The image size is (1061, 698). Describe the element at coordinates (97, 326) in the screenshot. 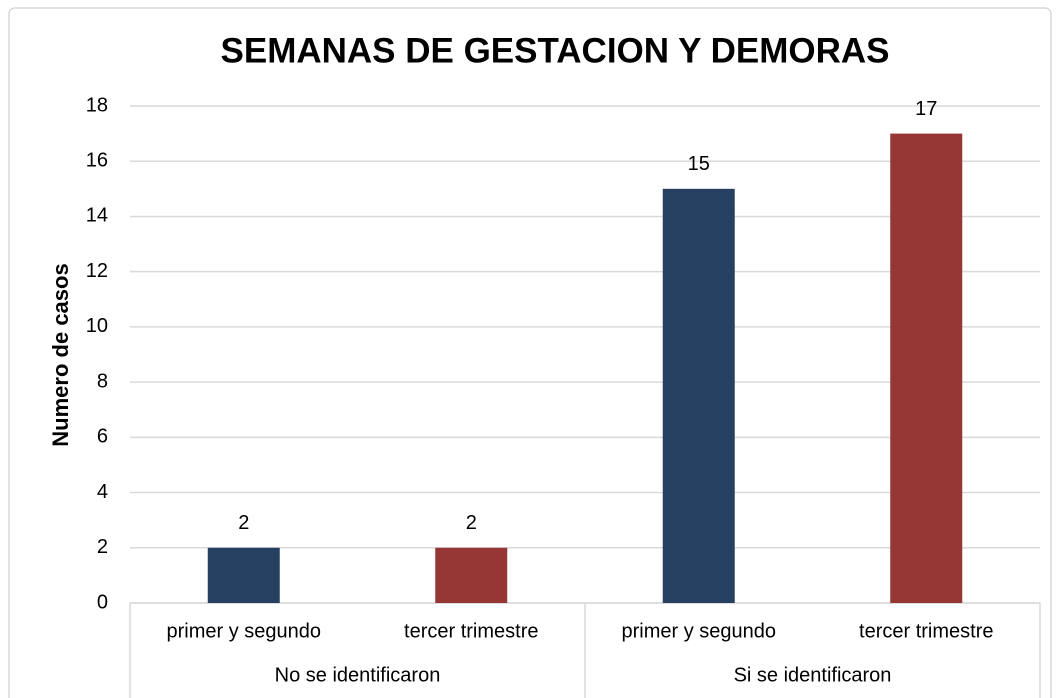

I see `y-tick-label: 10` at that location.